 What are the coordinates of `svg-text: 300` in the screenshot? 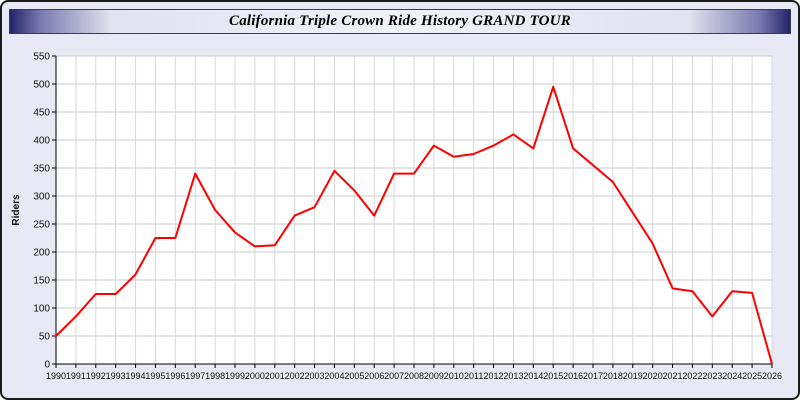 It's located at (41, 197).